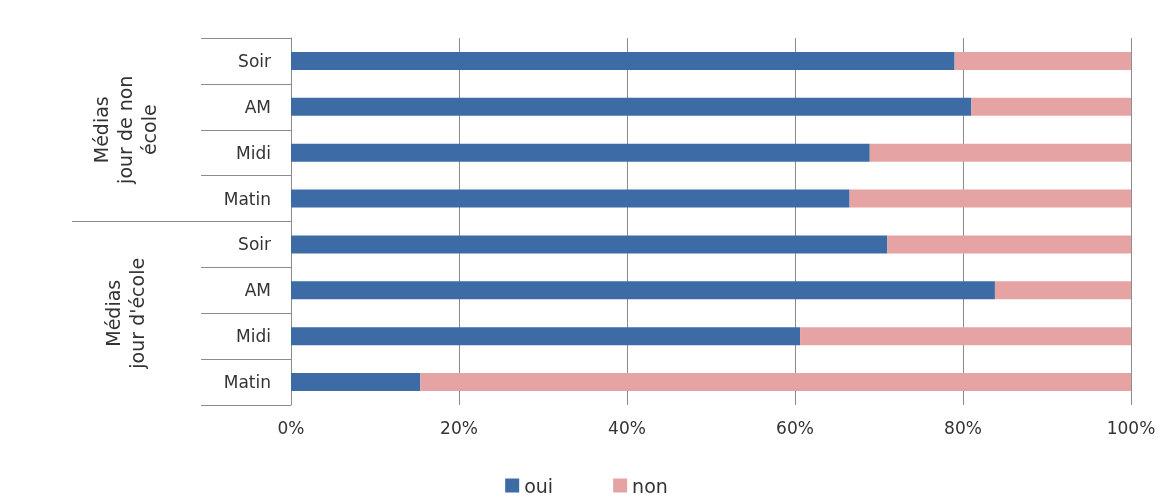 The height and width of the screenshot is (500, 1173). Describe the element at coordinates (459, 427) in the screenshot. I see `x-tick-label: 20%` at that location.